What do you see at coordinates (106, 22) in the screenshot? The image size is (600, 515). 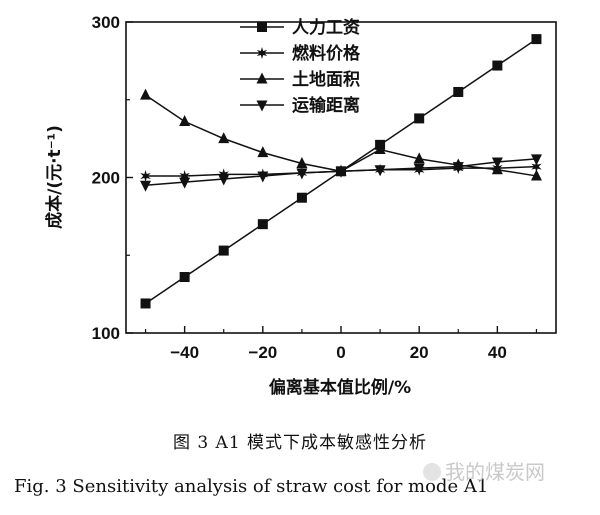 I see `y-tick-label: 300` at bounding box center [106, 22].